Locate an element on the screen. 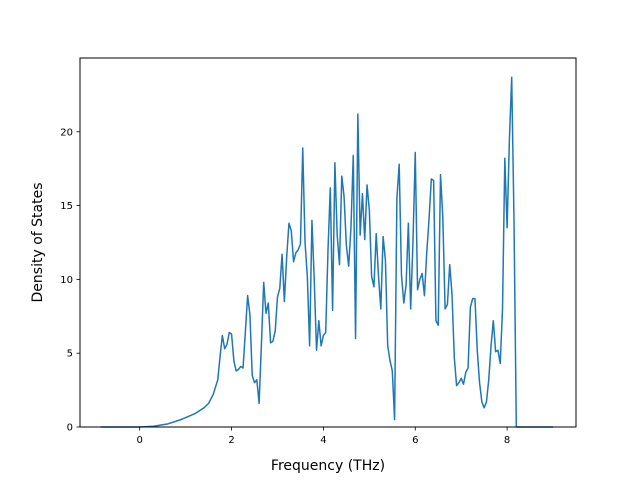 The width and height of the screenshot is (640, 485). x-tick-label: 2 is located at coordinates (231, 440).